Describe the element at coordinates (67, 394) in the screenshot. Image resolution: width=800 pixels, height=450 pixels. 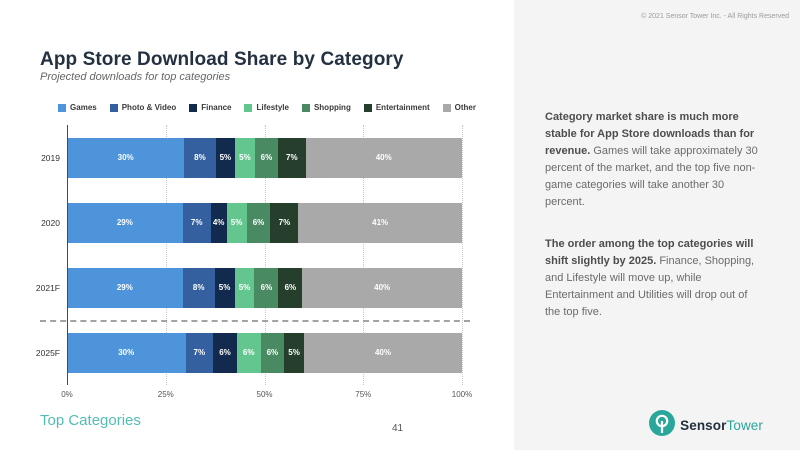
I see `x-tick-label: 0%` at that location.